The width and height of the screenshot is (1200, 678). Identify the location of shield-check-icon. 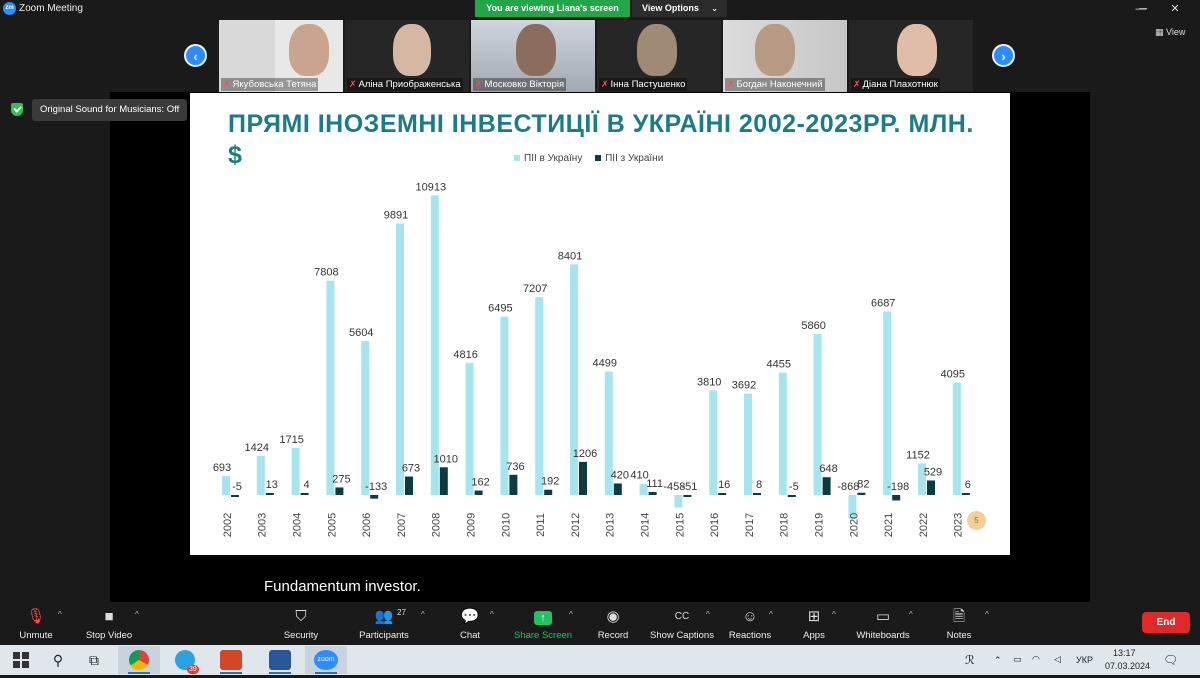
(17, 109).